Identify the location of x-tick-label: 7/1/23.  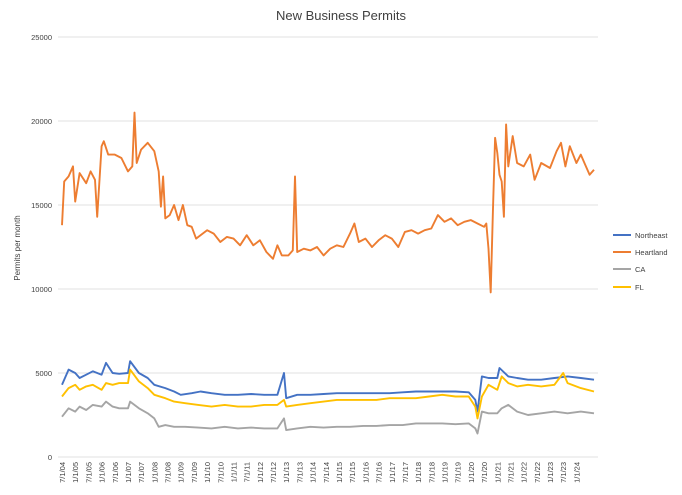
(563, 472).